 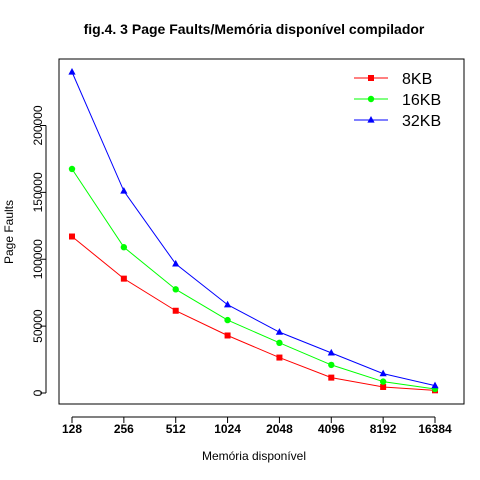 What do you see at coordinates (38, 259) in the screenshot?
I see `y-tick-label: 100000` at bounding box center [38, 259].